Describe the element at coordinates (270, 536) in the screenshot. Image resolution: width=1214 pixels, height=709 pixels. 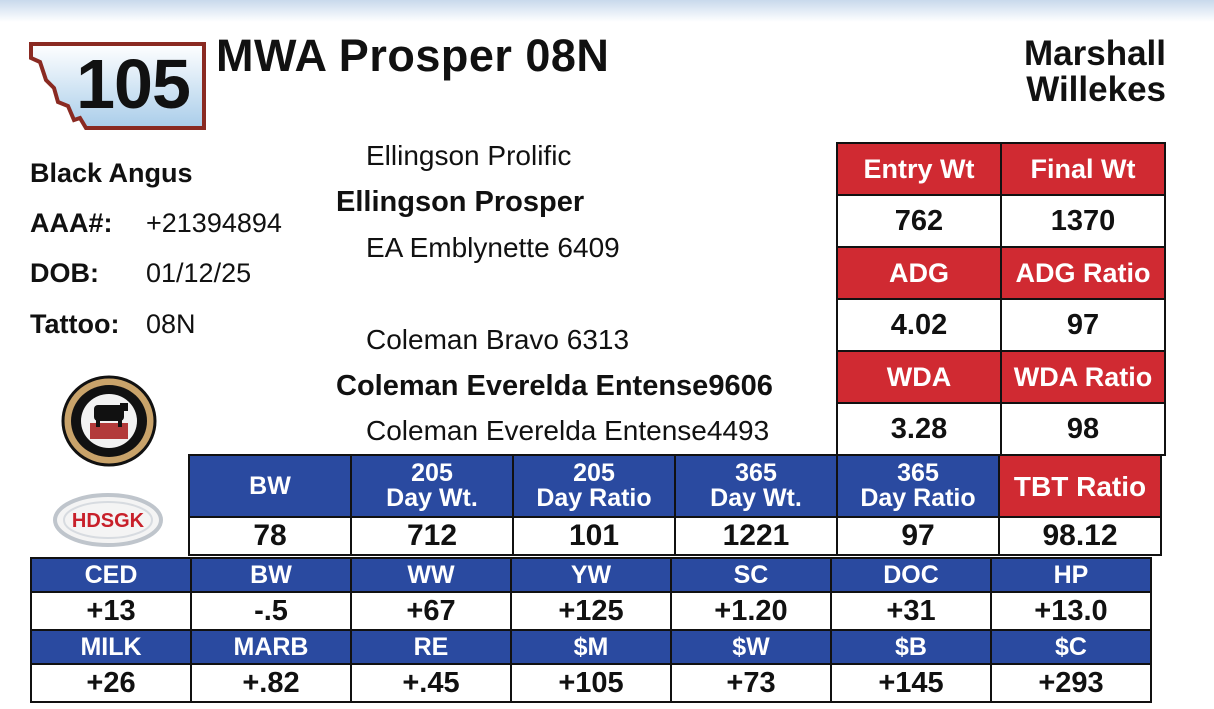
I see `bw-weight-value: 78` at that location.